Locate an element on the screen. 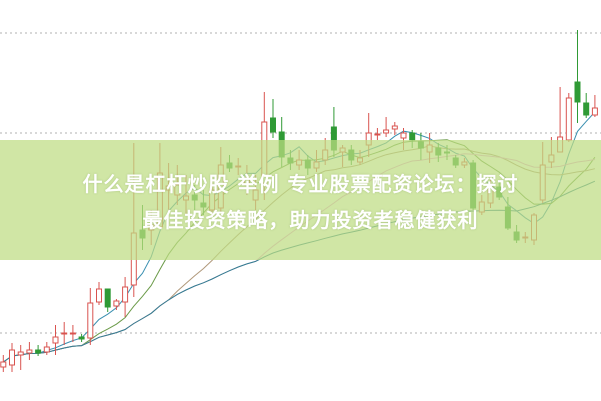  headline-line-1: 什么是杠杆炒股 举例 专业股票配资论坛：探讨 is located at coordinates (300, 184).